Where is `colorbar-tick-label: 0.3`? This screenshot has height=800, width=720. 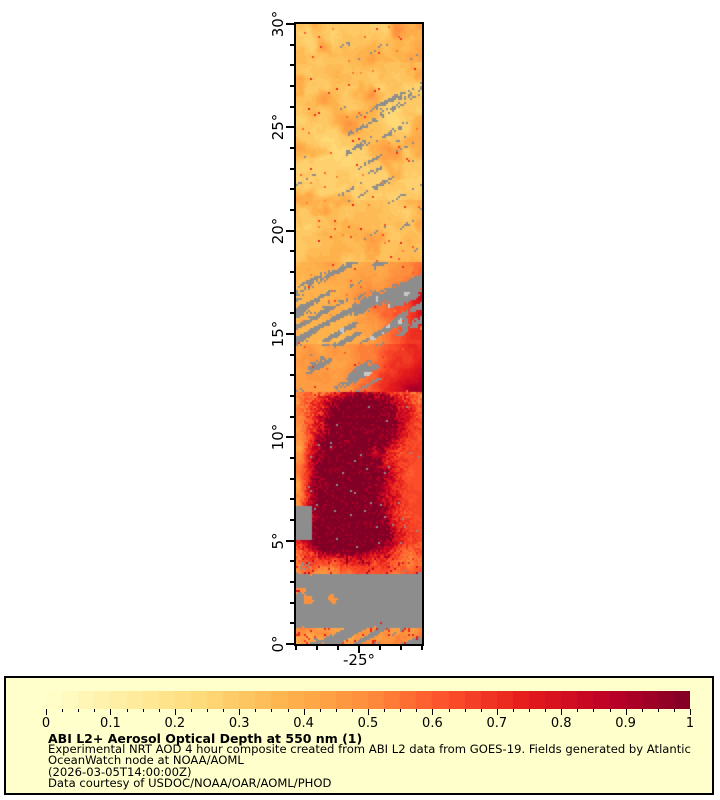
colorbar-tick-label: 0.3 is located at coordinates (239, 723).